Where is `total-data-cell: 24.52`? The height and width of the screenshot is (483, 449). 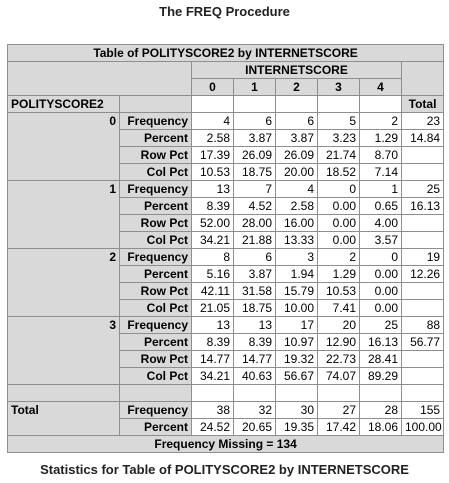
total-data-cell: 24.52 is located at coordinates (212, 427).